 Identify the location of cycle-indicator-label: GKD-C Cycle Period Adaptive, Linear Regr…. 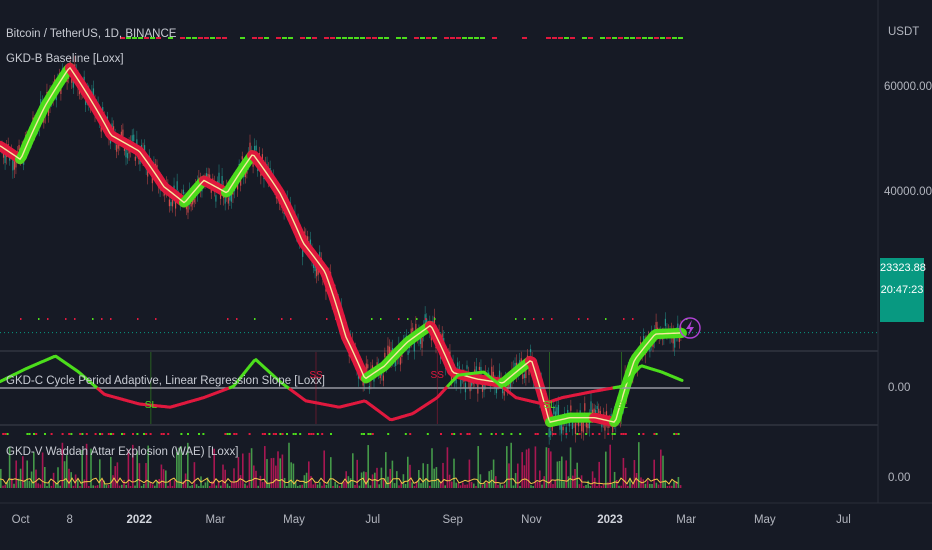
(165, 381).